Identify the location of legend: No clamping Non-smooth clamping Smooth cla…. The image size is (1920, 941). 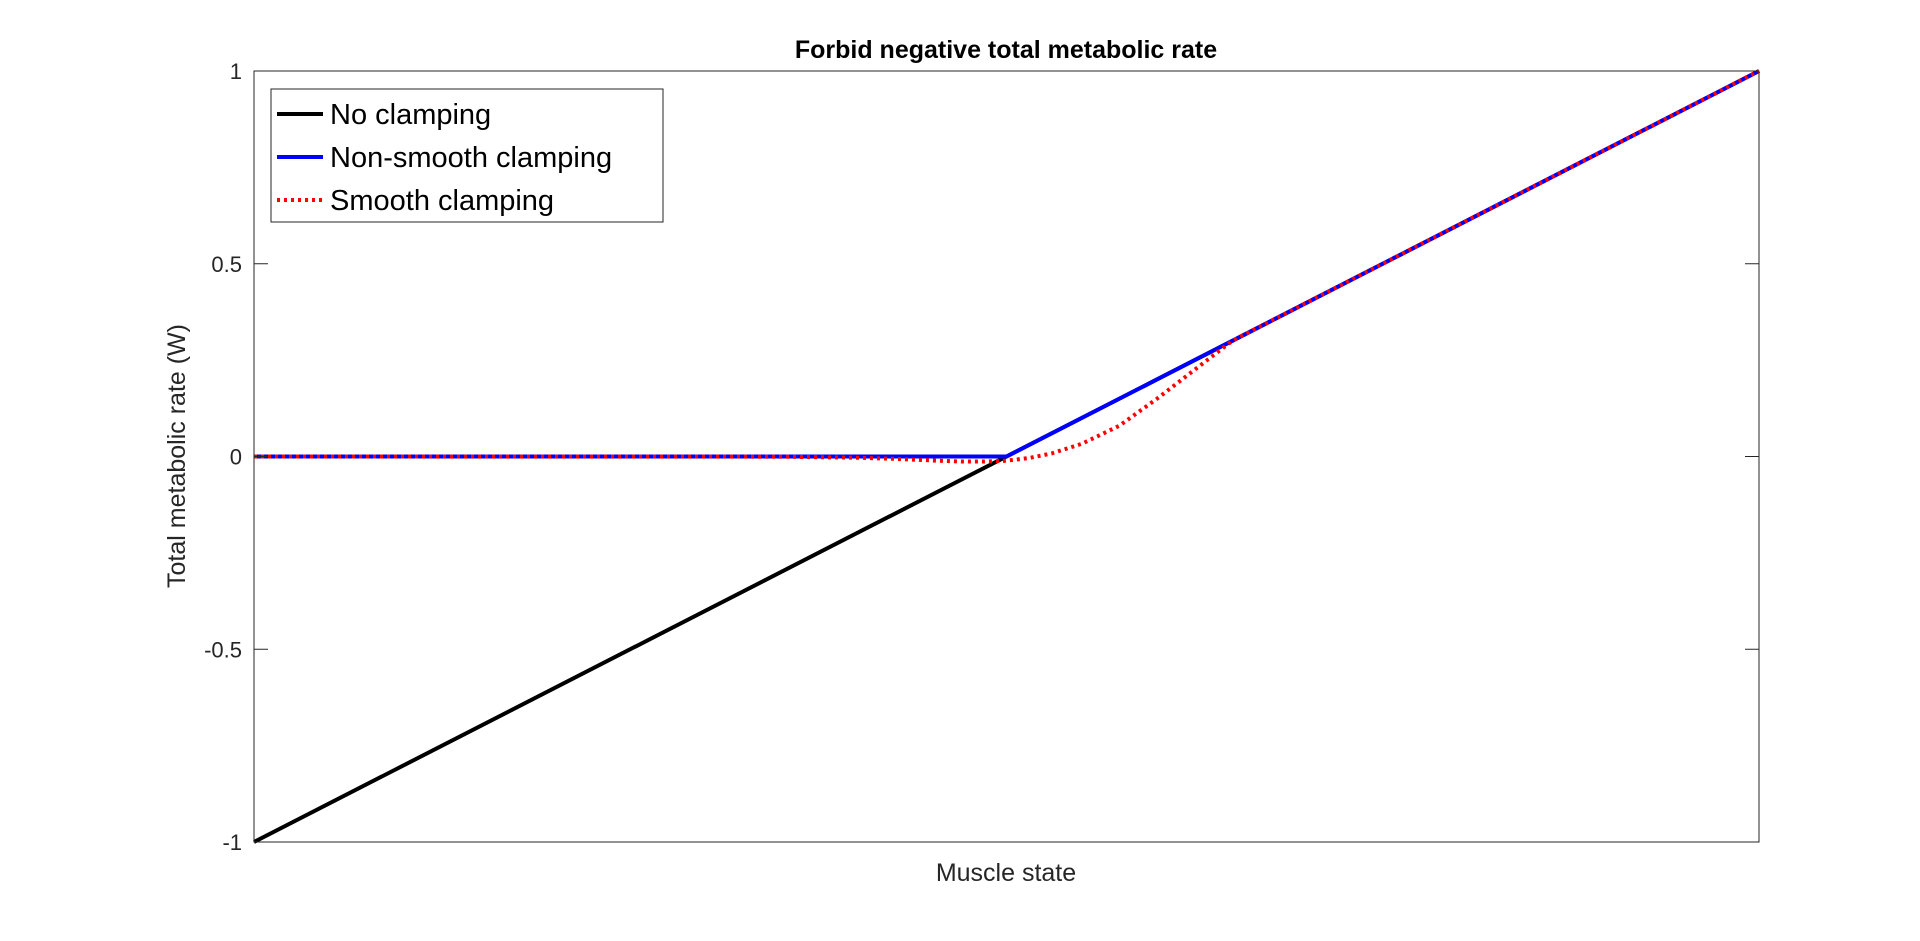
(467, 155).